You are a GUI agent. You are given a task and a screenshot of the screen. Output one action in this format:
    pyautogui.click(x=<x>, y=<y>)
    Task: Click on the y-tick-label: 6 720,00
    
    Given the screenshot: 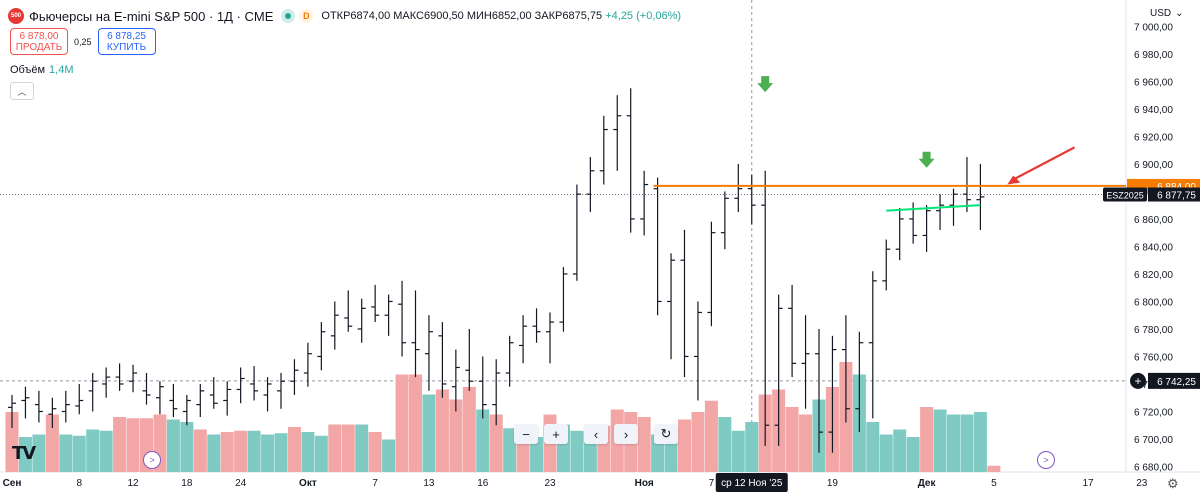 What is the action you would take?
    pyautogui.click(x=1153, y=412)
    